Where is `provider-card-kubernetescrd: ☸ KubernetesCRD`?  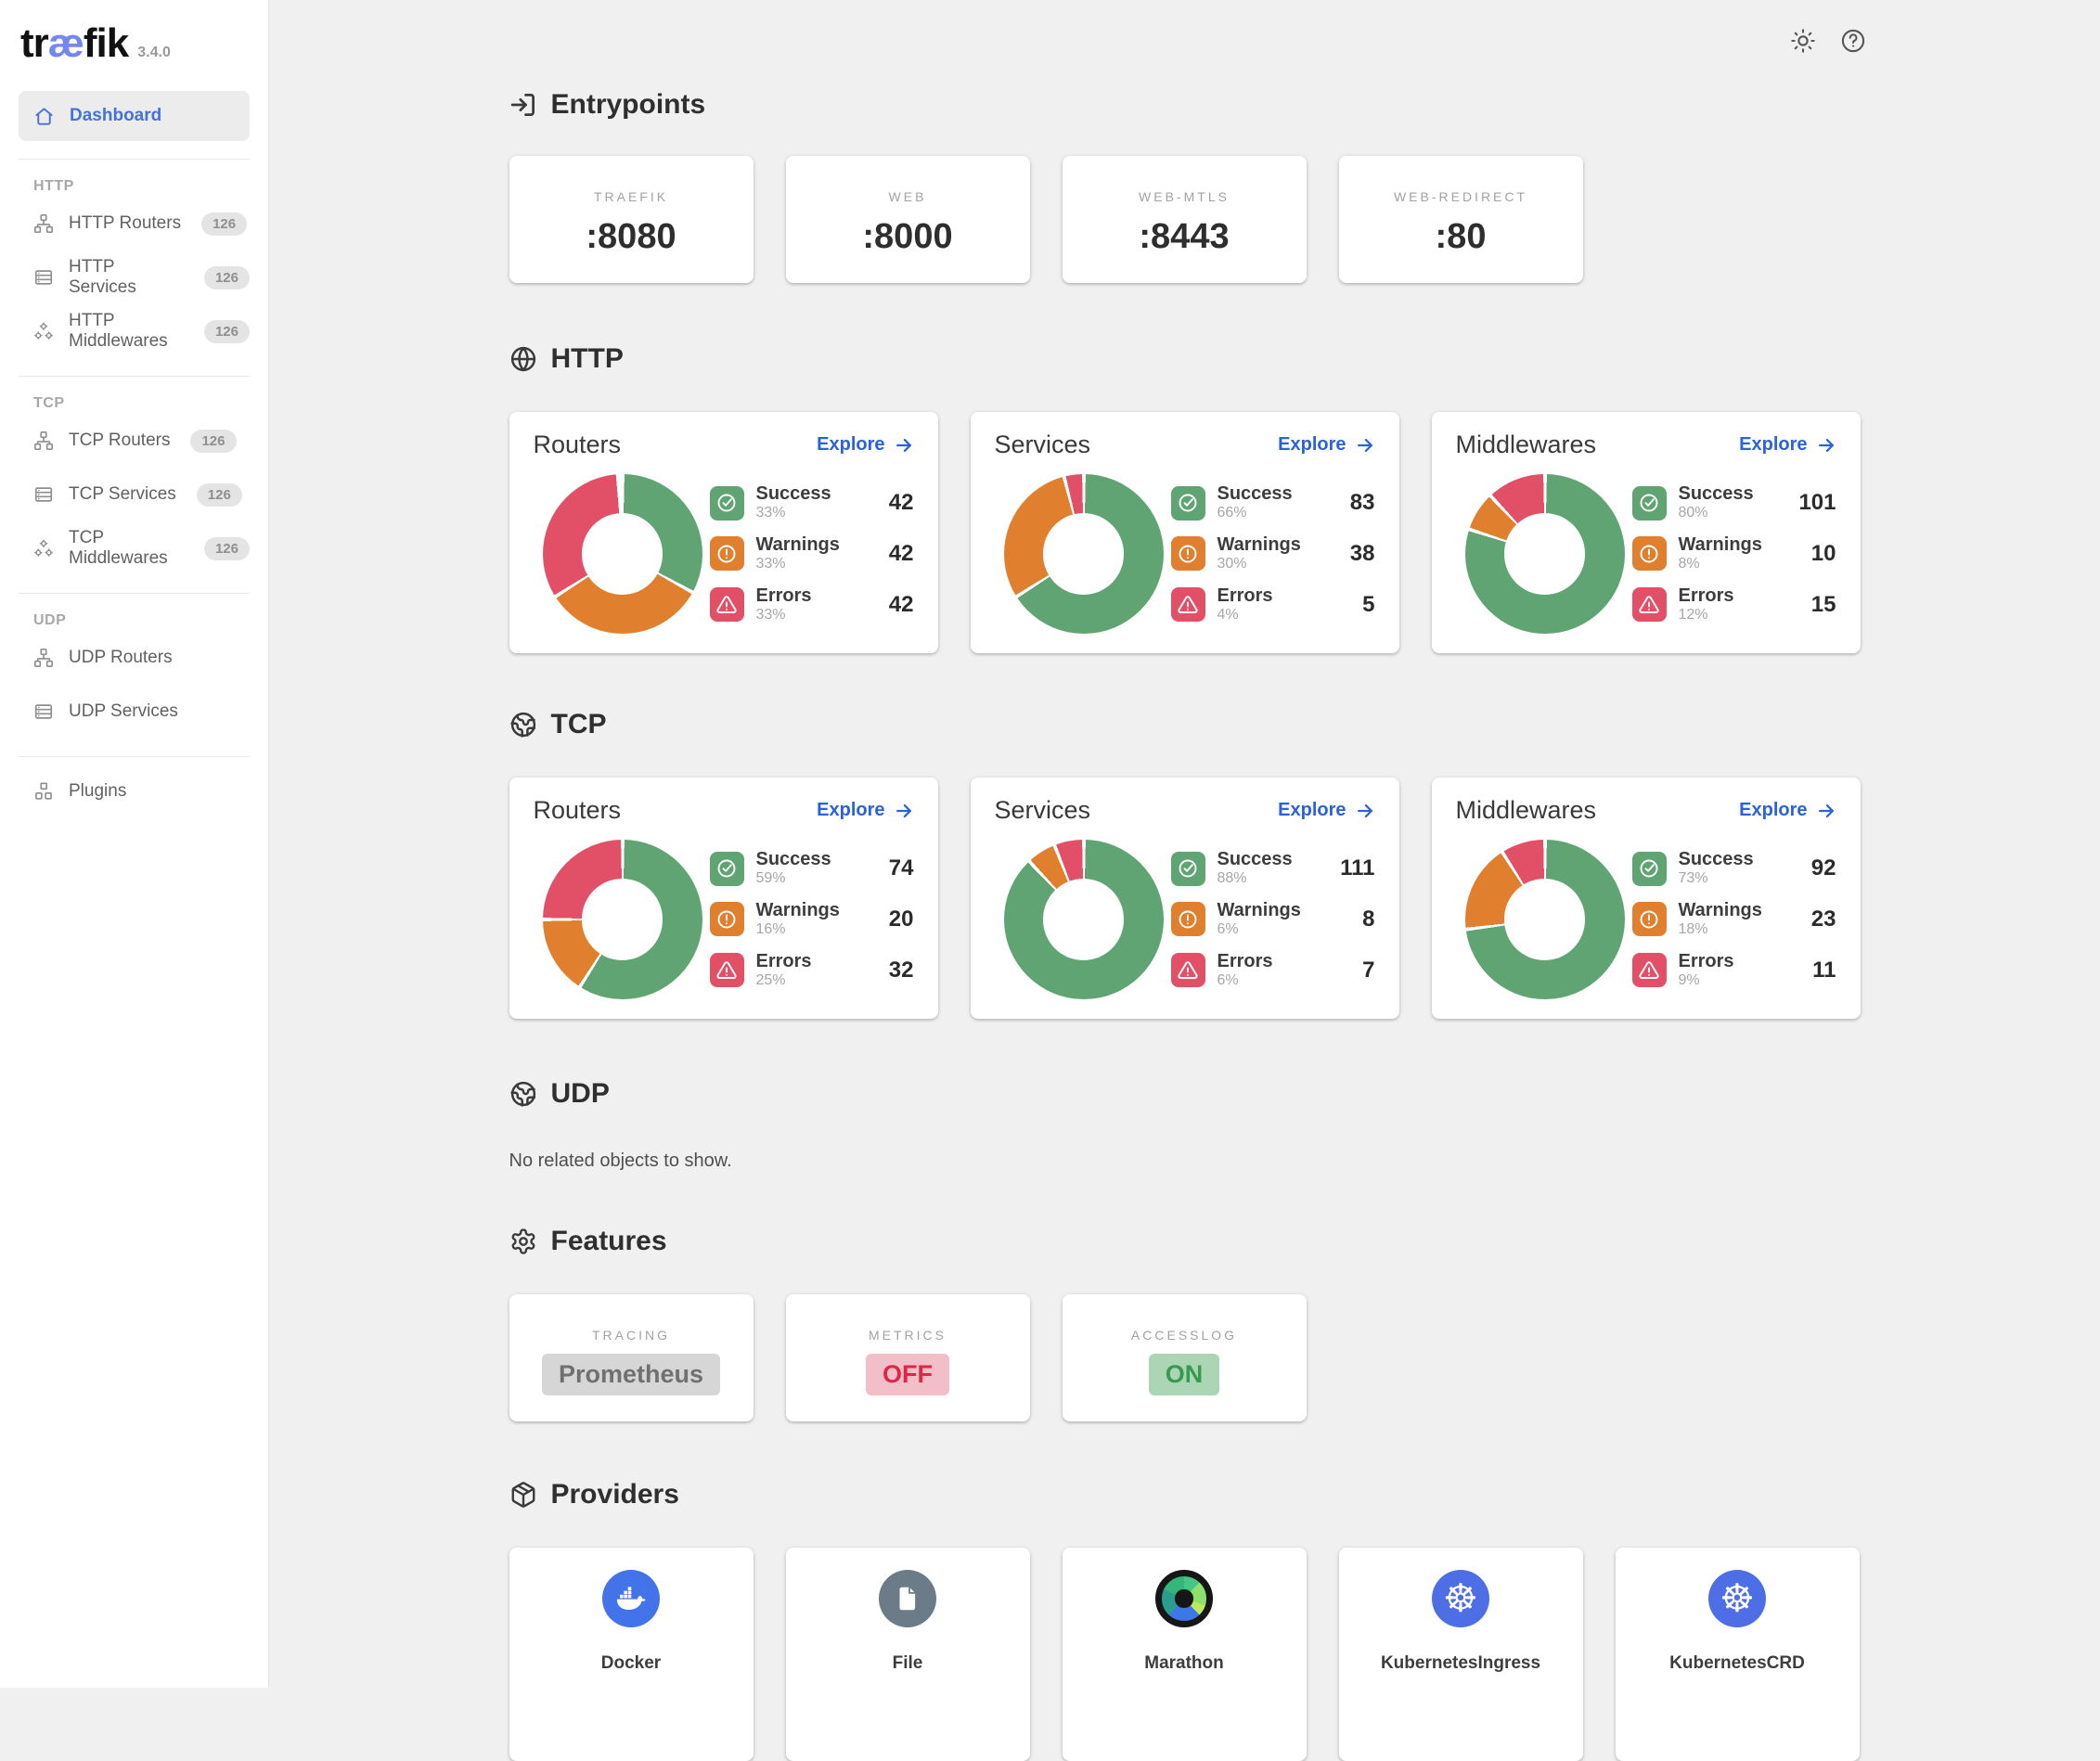 provider-card-kubernetescrd: ☸ KubernetesCRD is located at coordinates (1738, 1654).